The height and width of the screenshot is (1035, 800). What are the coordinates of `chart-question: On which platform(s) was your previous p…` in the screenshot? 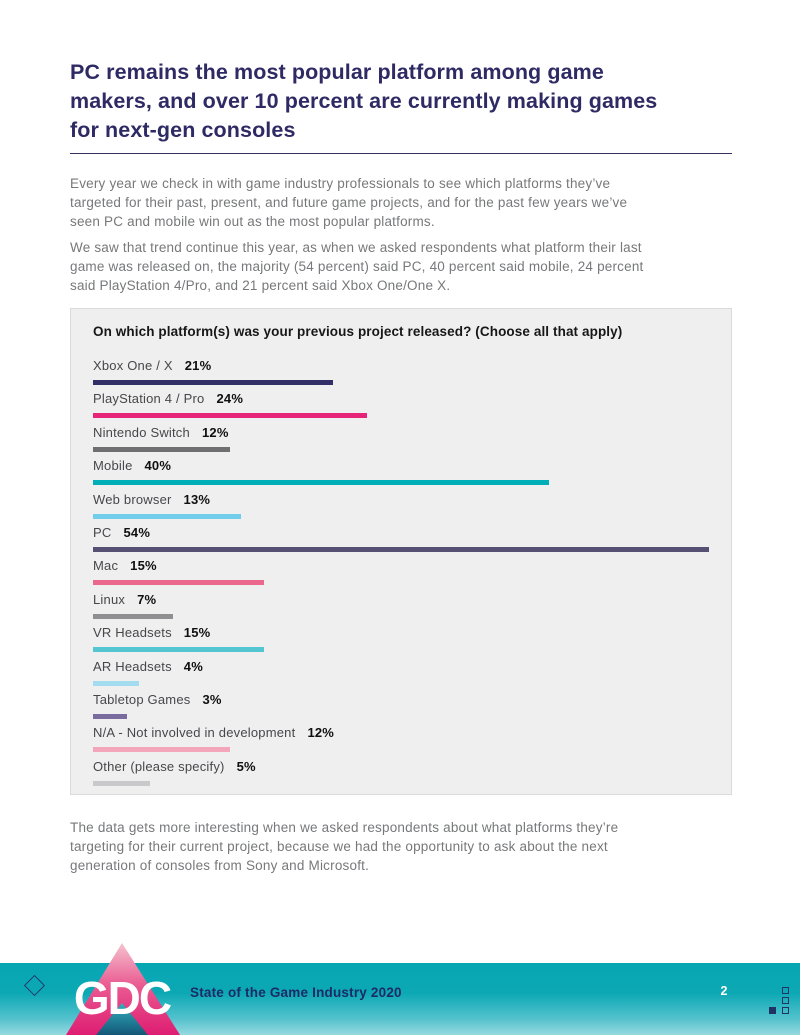 It's located at (358, 331).